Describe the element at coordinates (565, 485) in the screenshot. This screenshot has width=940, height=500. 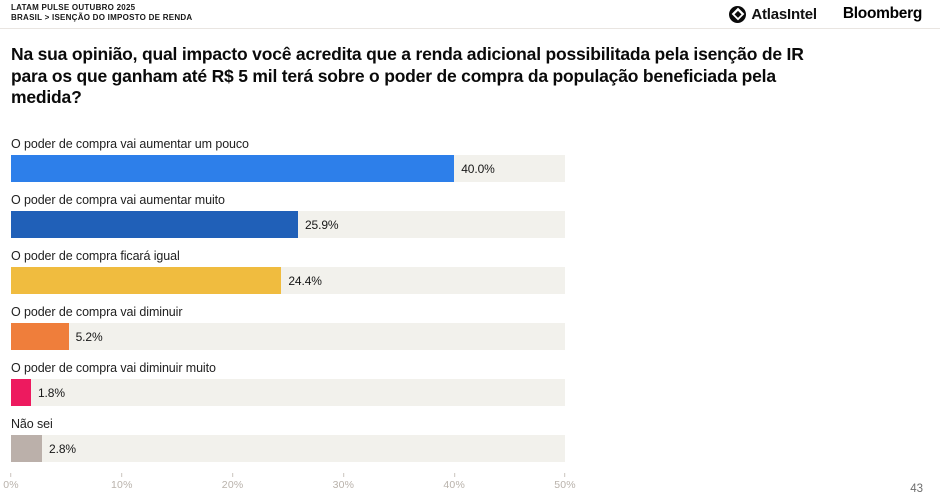
I see `tick-label: 50%` at that location.